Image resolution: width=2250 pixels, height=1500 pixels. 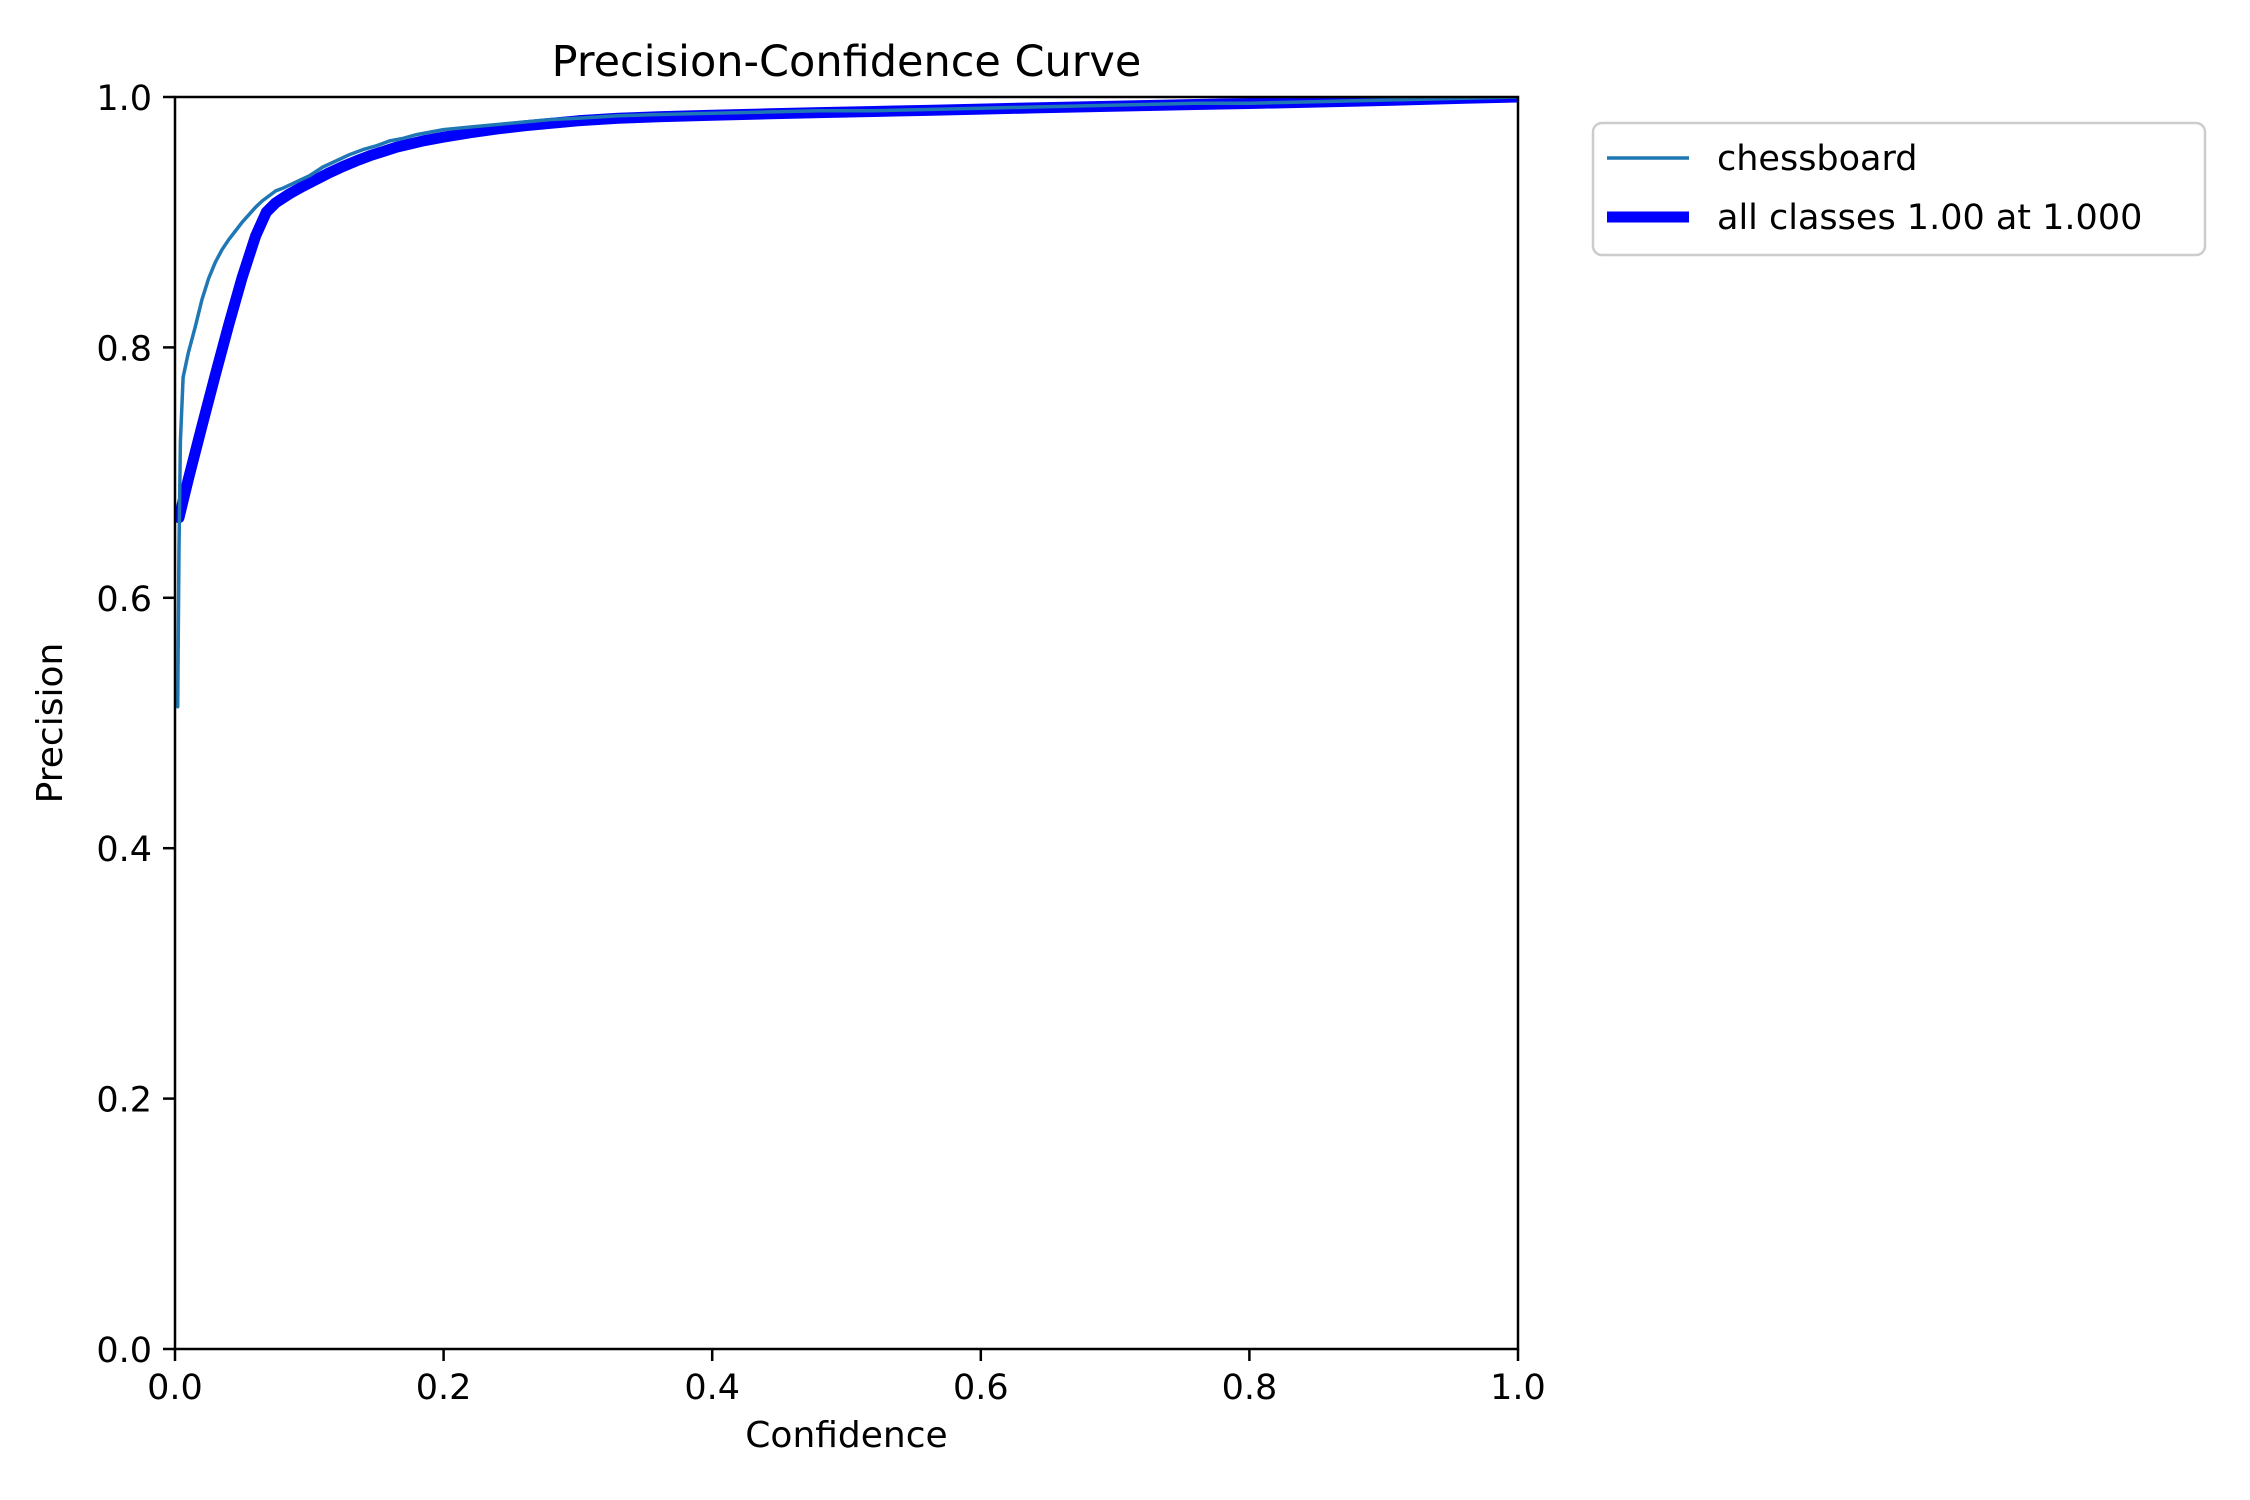 I want to click on legend-label-all-classes: all classes 1.00 at 1.000, so click(x=1929, y=218).